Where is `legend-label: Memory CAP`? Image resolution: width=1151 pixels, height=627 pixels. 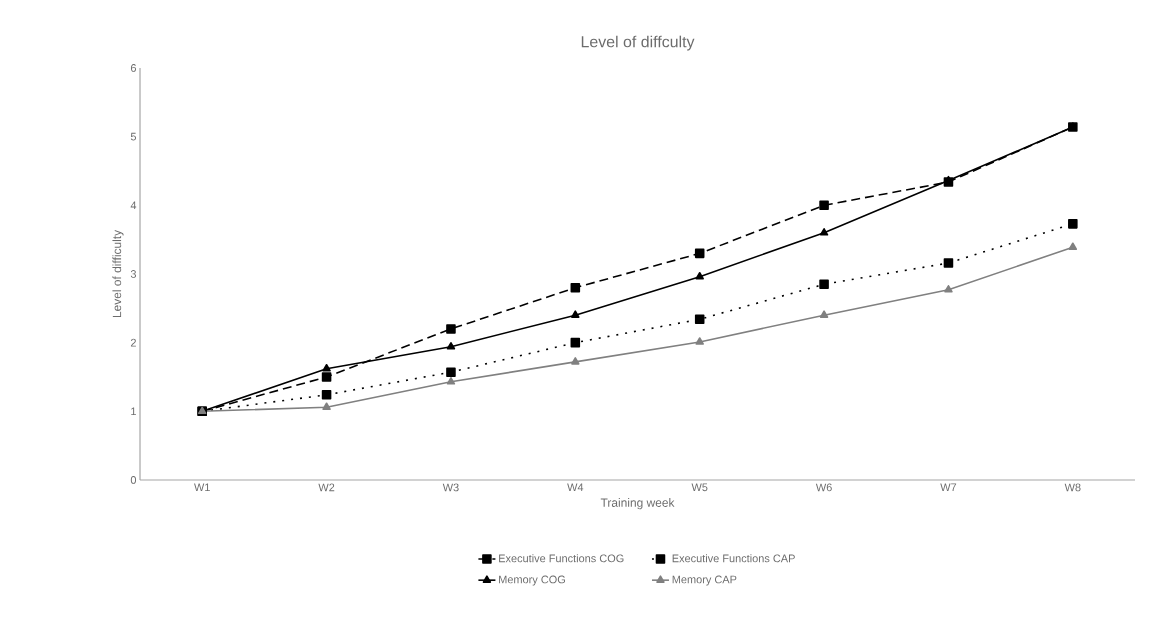 legend-label: Memory CAP is located at coordinates (704, 580).